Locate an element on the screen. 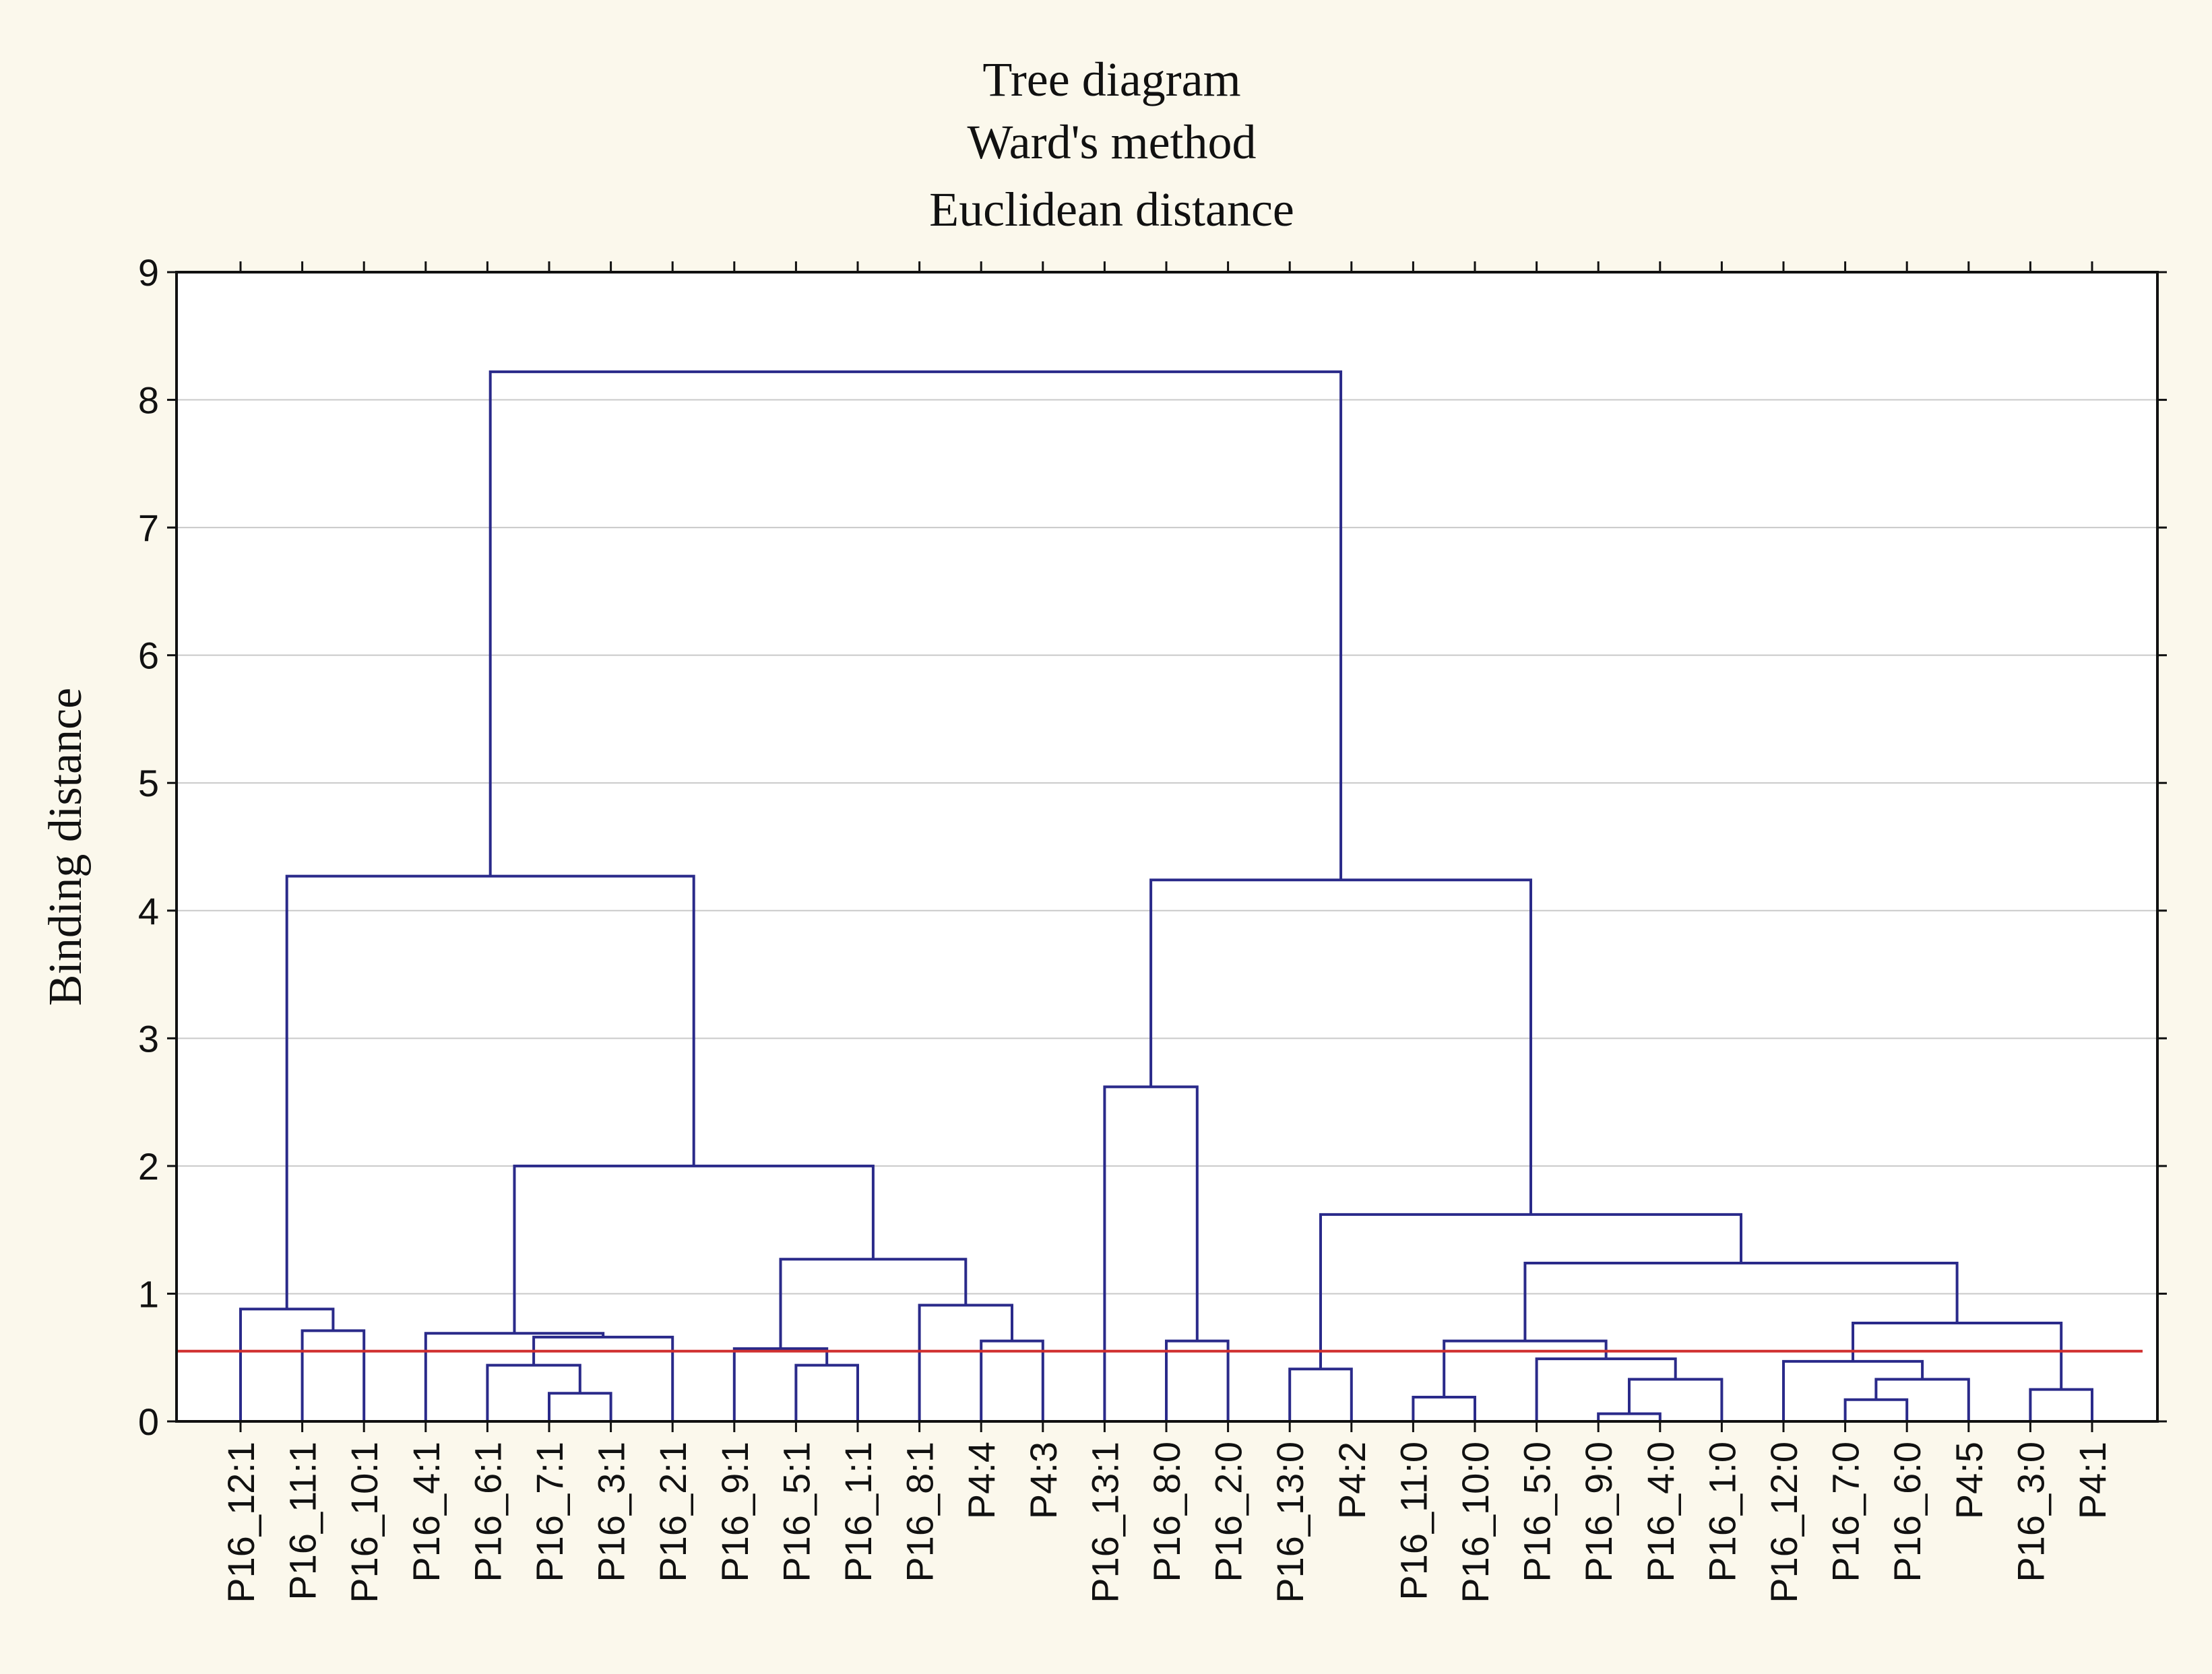  branch-m3 is located at coordinates (580, 1407).